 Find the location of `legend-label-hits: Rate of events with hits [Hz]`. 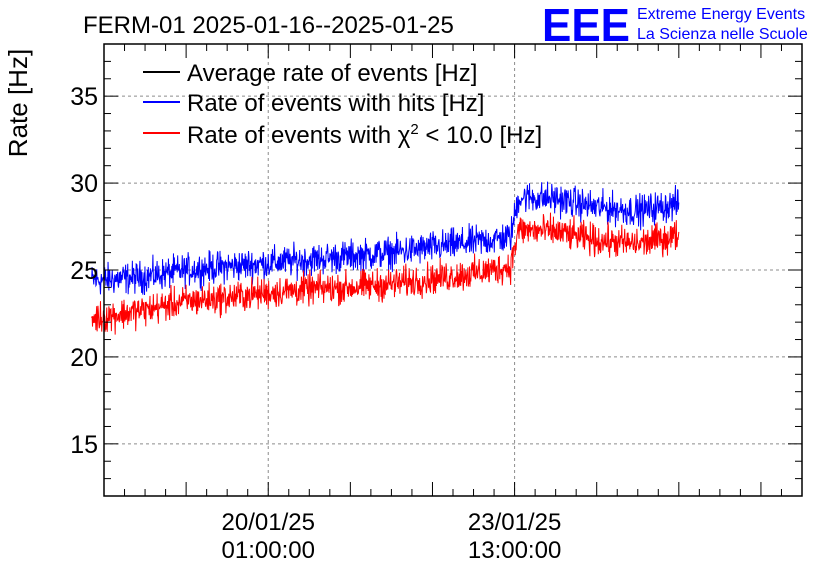

legend-label-hits: Rate of events with hits [Hz] is located at coordinates (335, 103).